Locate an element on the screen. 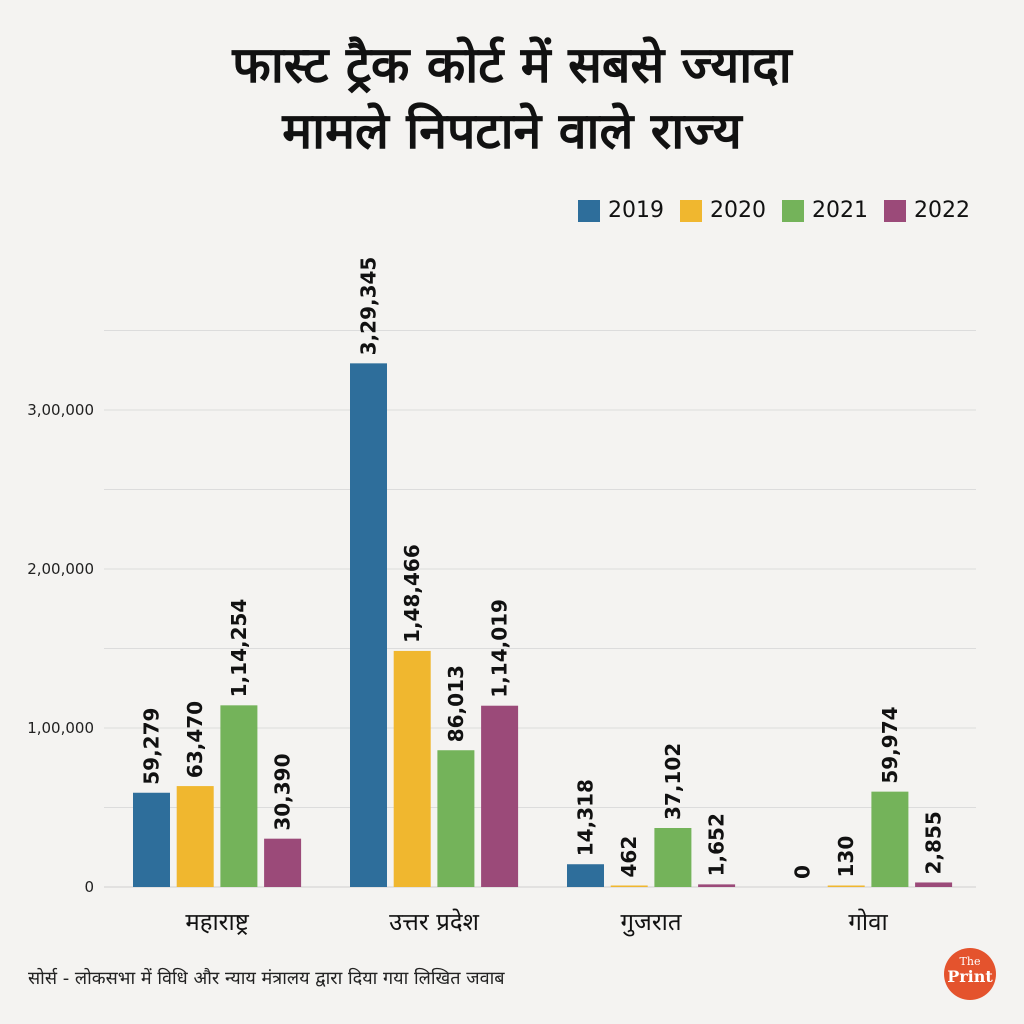 This screenshot has height=1024, width=1024. x-tick-label: महाराष्ट्र is located at coordinates (217, 922).